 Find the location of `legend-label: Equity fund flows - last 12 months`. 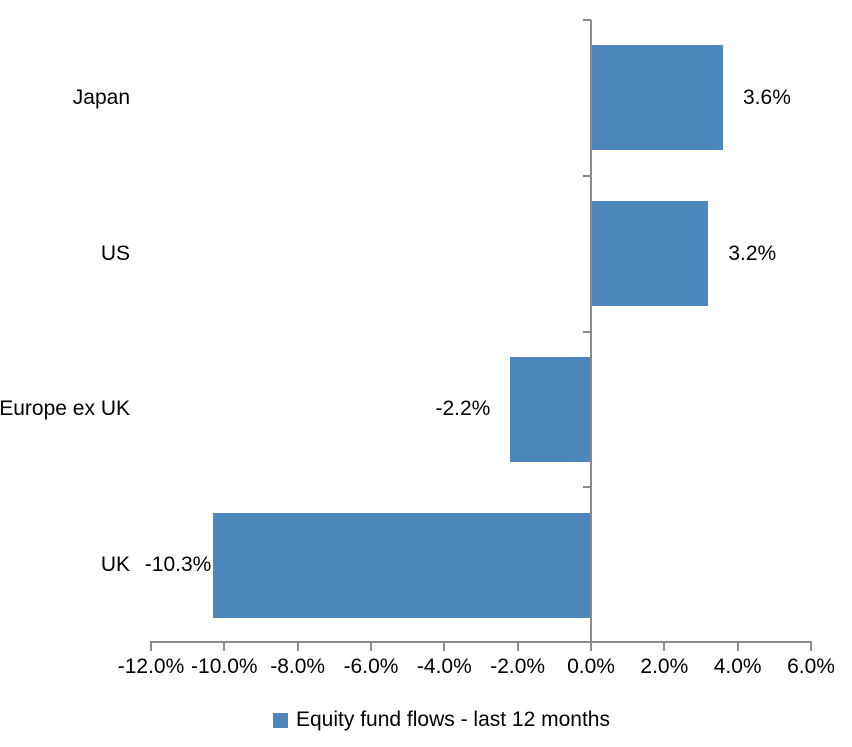

legend-label: Equity fund flows - last 12 months is located at coordinates (453, 719).